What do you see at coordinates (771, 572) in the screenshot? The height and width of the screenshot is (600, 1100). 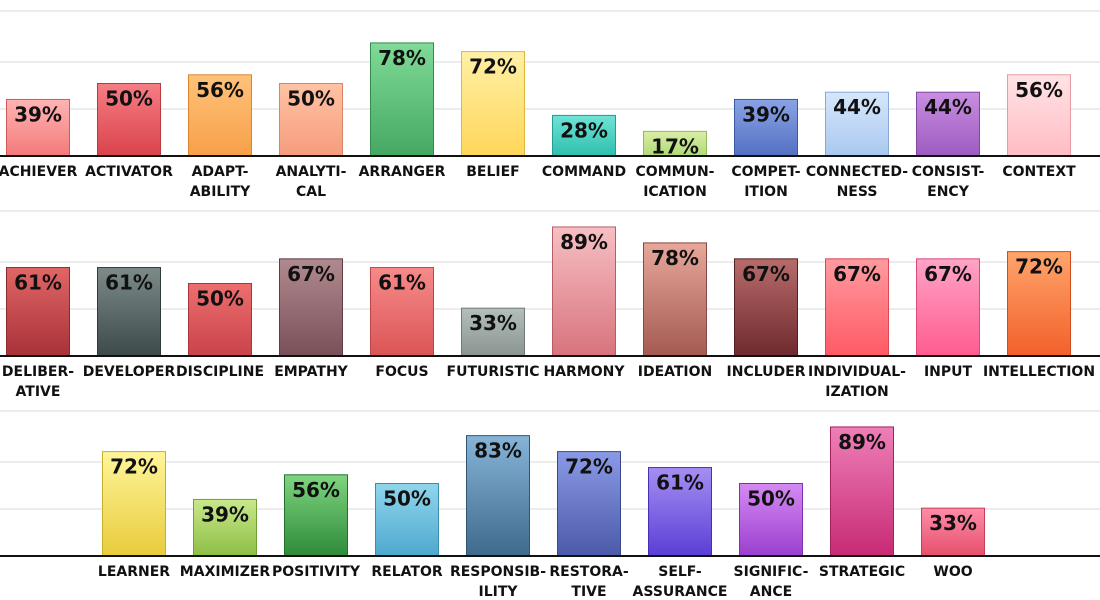 I see `category-label: SIGNIFIC-` at bounding box center [771, 572].